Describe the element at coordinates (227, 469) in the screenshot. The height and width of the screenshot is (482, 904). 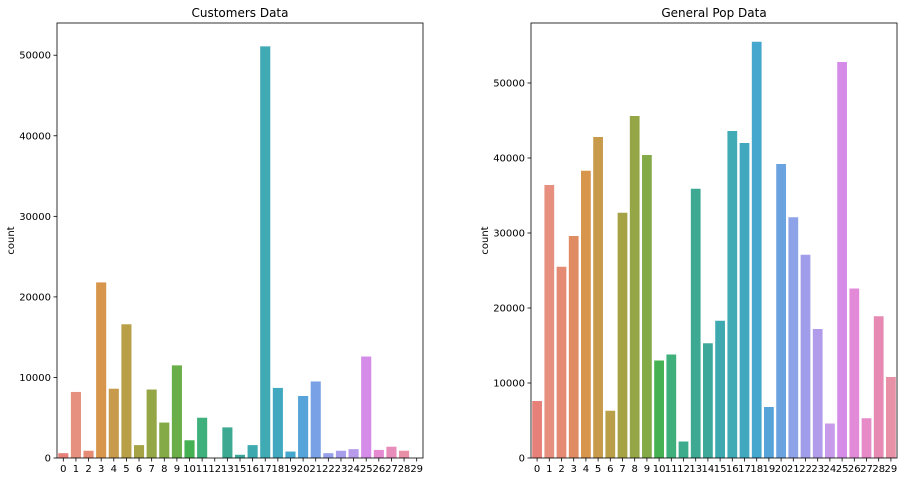
I see `x-tick-label: 13` at that location.